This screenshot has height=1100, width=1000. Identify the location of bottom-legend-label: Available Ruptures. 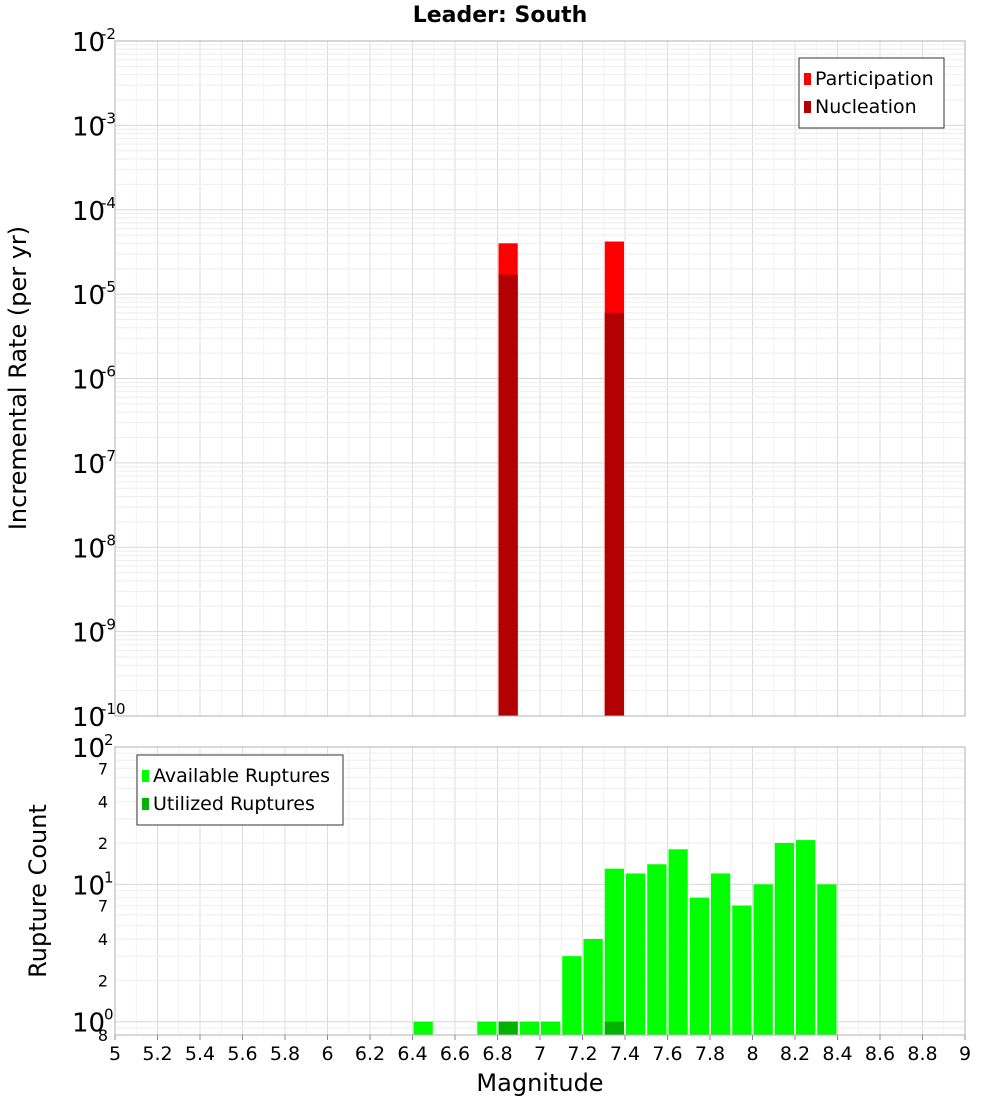
(241, 776).